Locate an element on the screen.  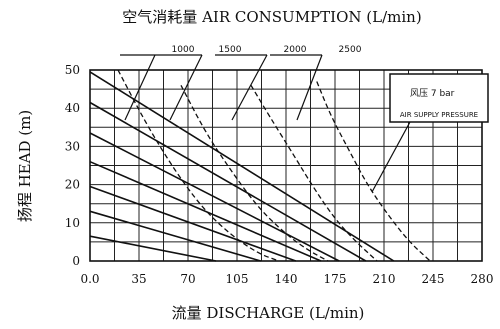
legend-box: 风压 7 bar AIR SUPPLY PRESSURE is located at coordinates (439, 98).